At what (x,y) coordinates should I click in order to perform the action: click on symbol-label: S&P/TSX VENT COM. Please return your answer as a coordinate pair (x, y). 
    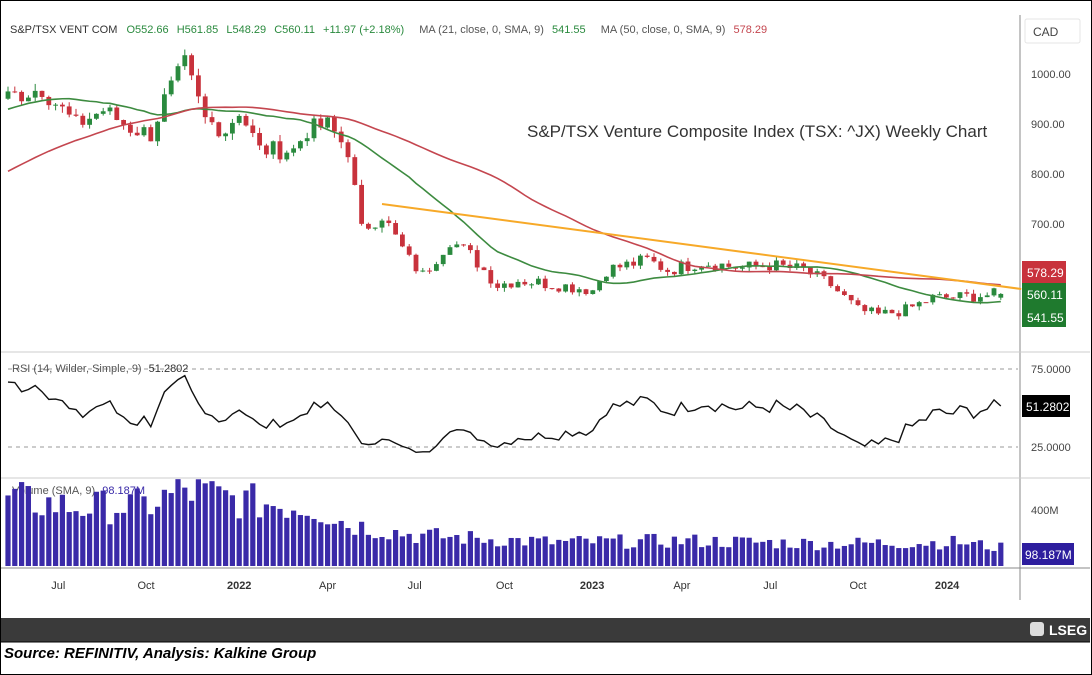
    Looking at the image, I should click on (63, 30).